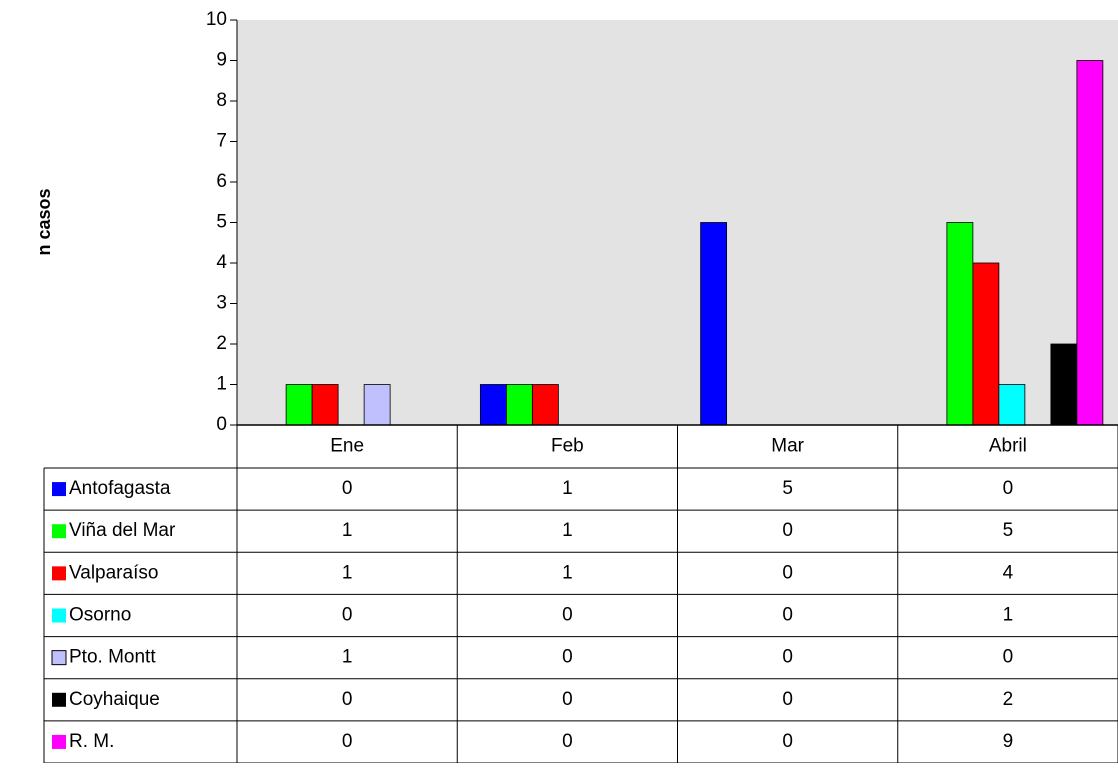  I want to click on x-tick-label: Feb, so click(567, 446).